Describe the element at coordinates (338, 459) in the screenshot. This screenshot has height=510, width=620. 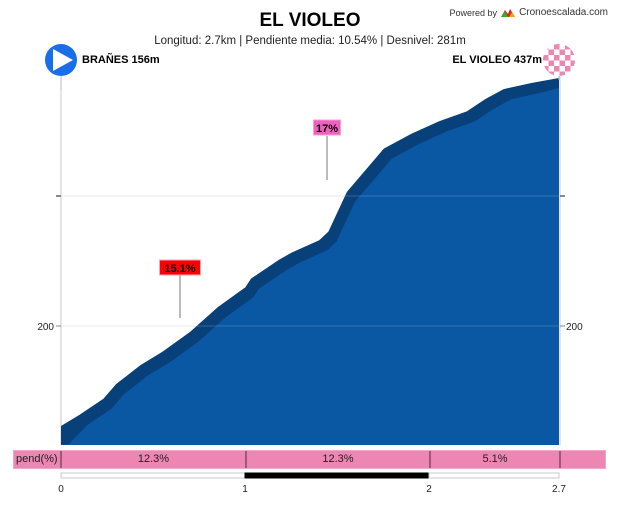
I see `segment-slope-2: 12.3%` at that location.